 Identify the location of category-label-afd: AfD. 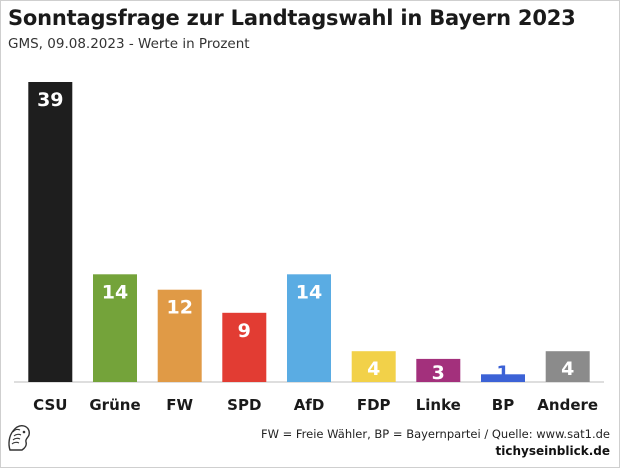
(309, 405).